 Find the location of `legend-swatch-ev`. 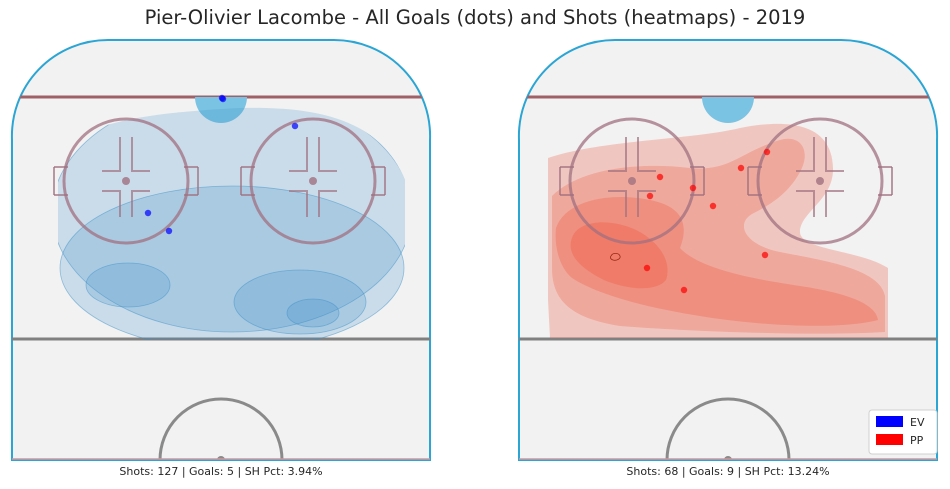

legend-swatch-ev is located at coordinates (889, 421).